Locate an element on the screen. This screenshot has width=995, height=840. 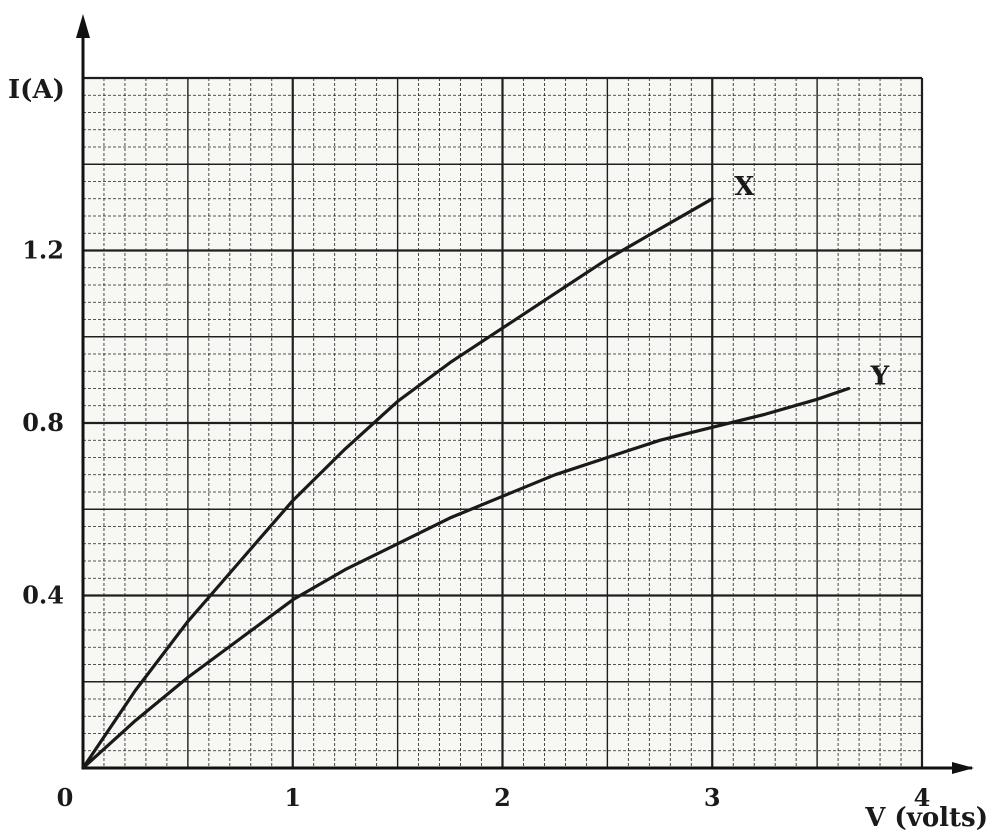
x-axis-arrow is located at coordinates (963, 768).